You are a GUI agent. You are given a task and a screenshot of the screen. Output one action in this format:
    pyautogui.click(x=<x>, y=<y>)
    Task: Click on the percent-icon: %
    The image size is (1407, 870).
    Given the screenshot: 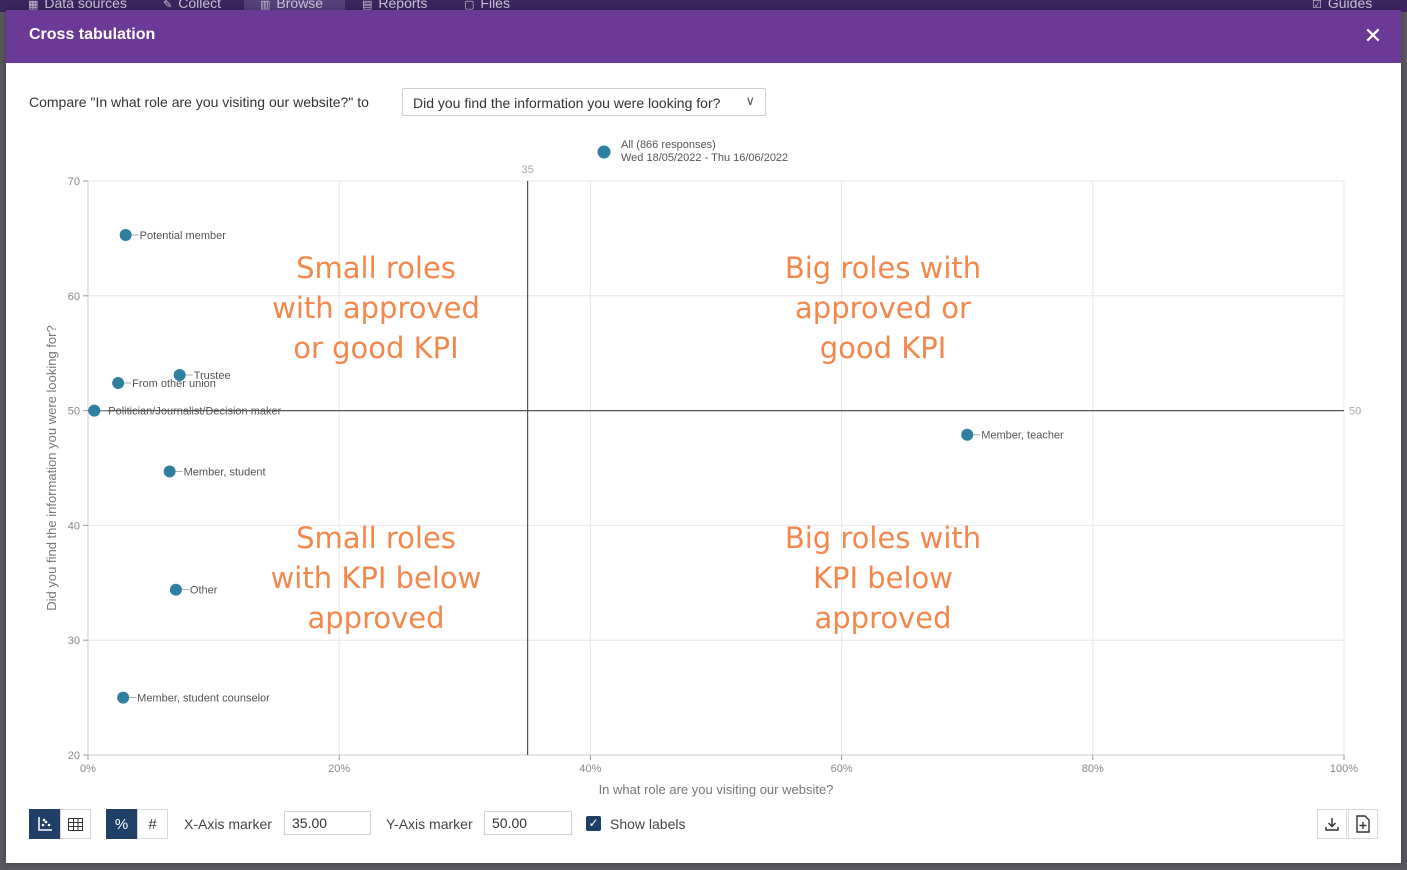 What is the action you would take?
    pyautogui.click(x=121, y=824)
    